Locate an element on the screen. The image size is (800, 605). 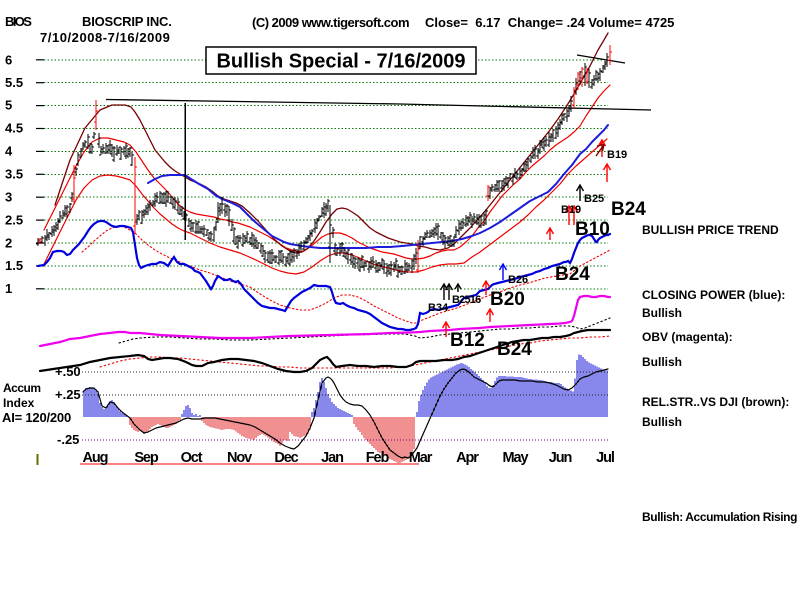
svg-text: 4.5 is located at coordinates (14, 128).